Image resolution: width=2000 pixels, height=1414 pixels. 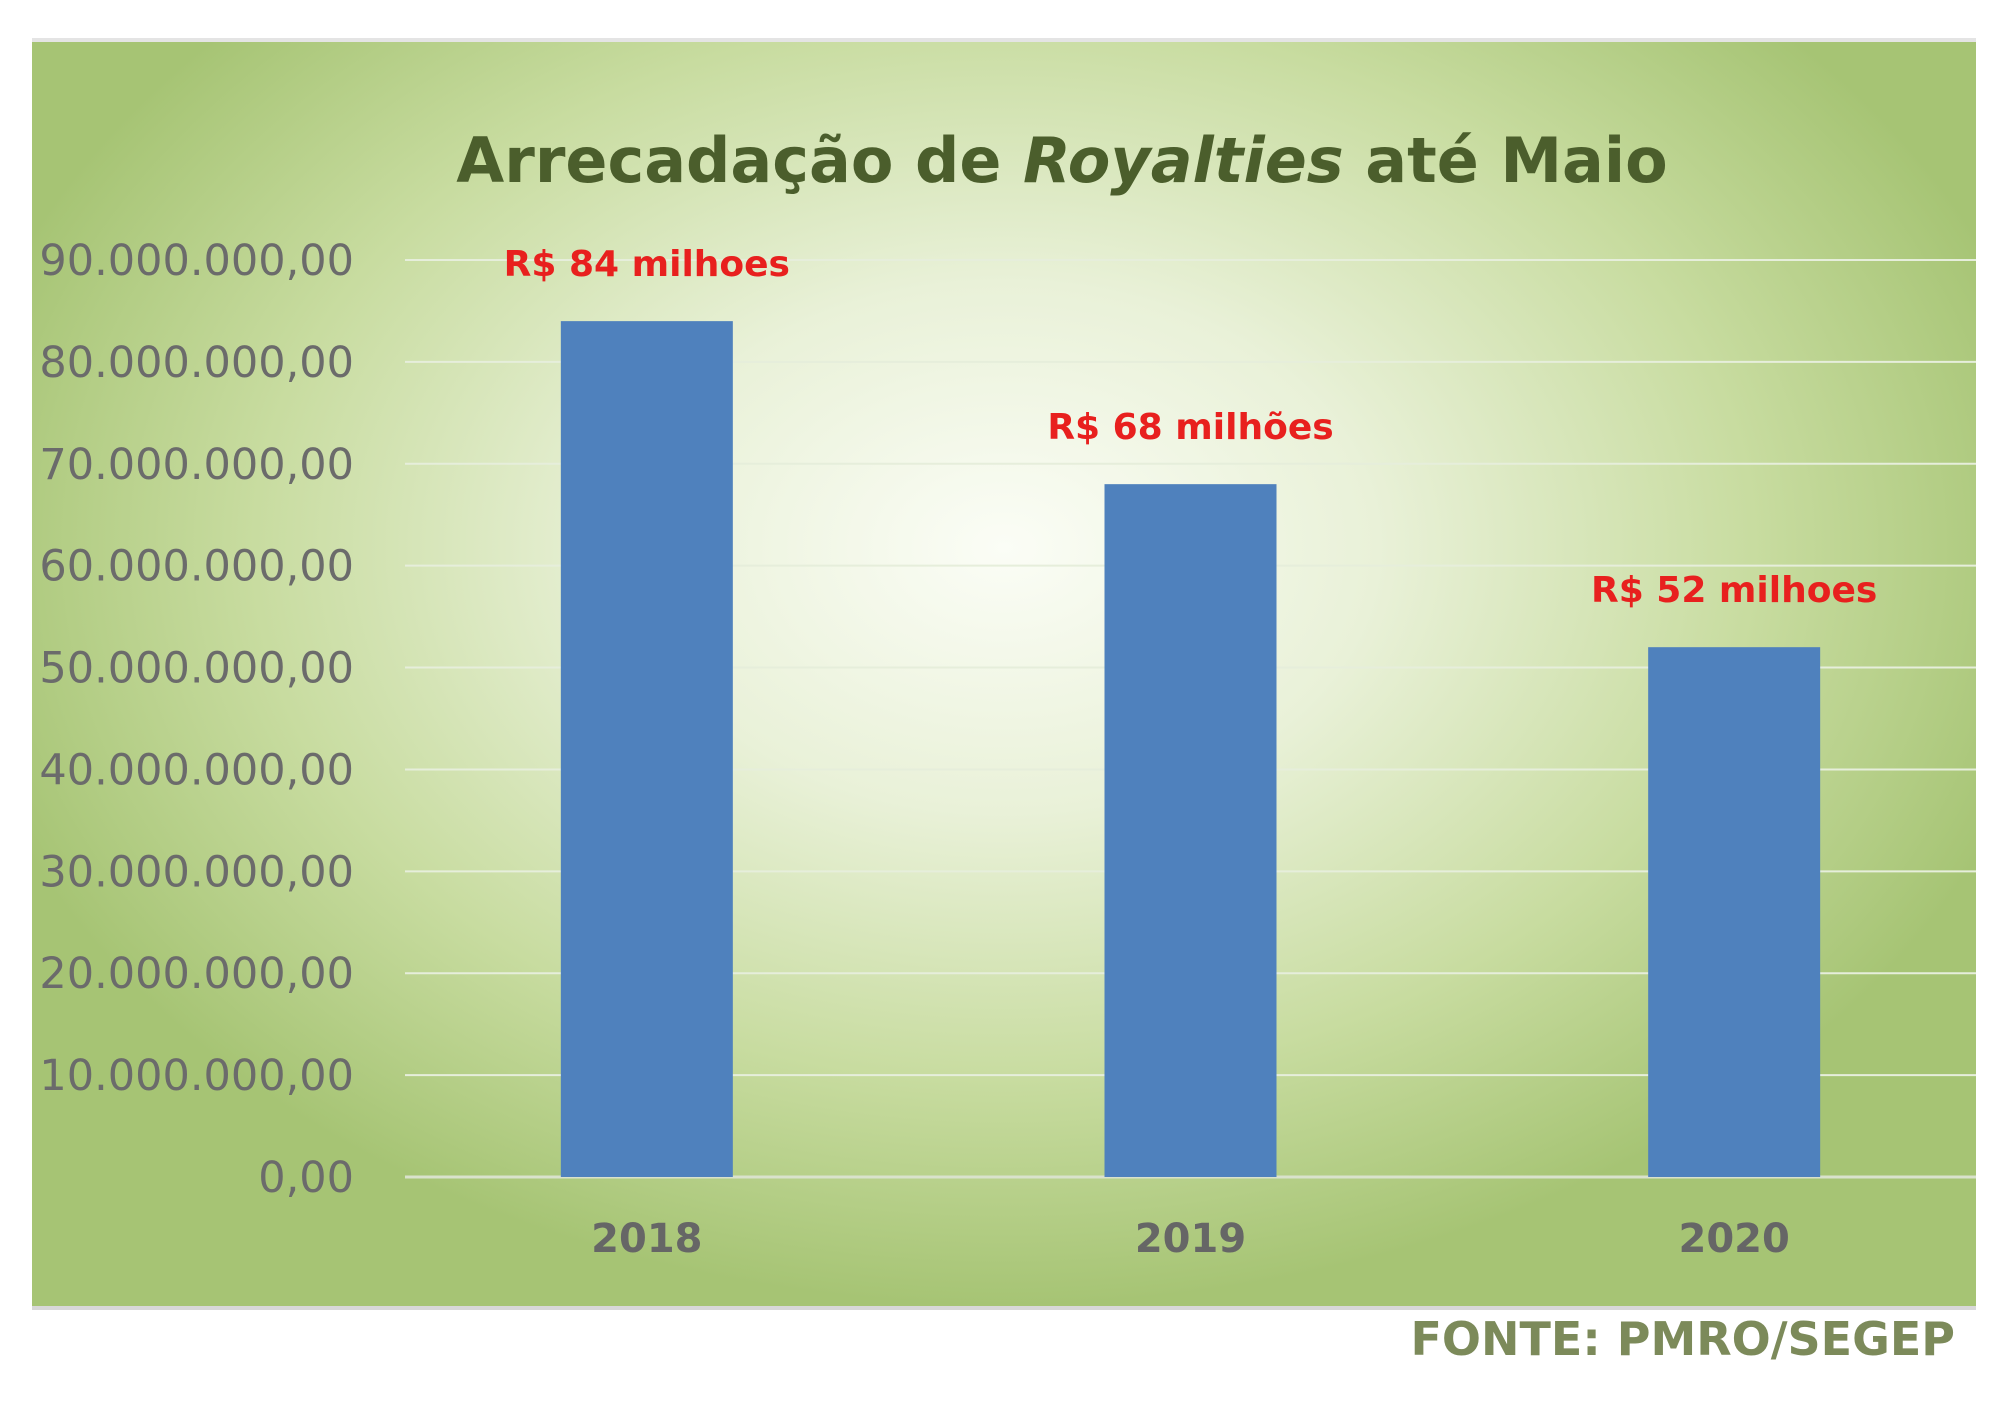 I want to click on data-label-2019: R$ 68 milhões, so click(x=1190, y=427).